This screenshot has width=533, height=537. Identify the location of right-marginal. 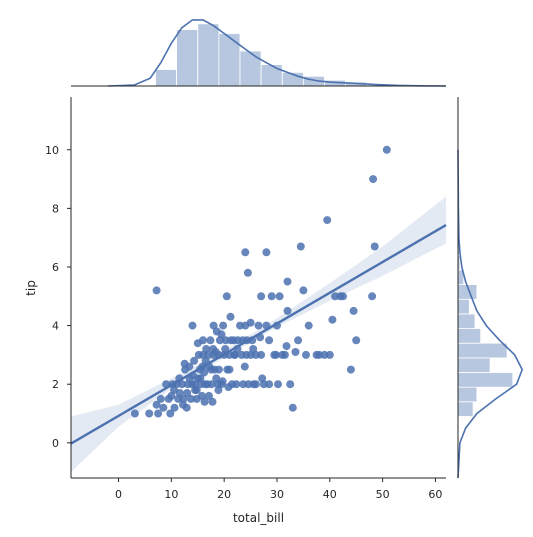
(490, 288).